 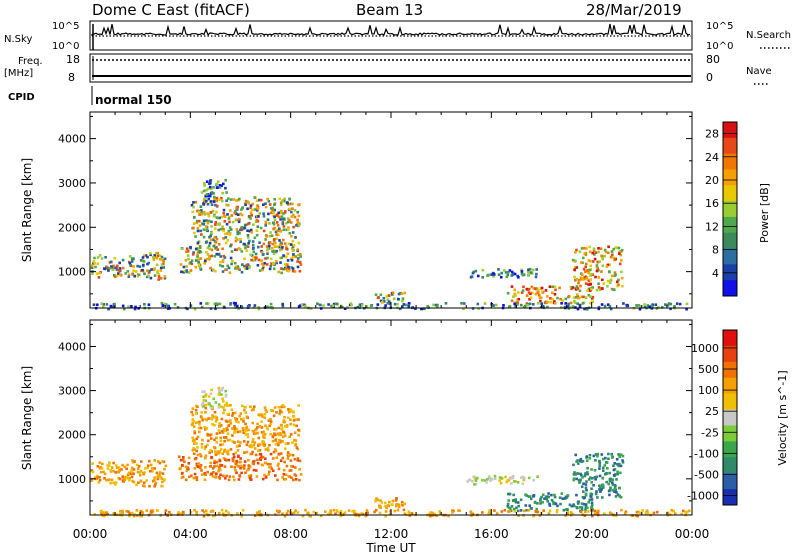 I want to click on colorbar-tick-label: 12, so click(x=712, y=226).